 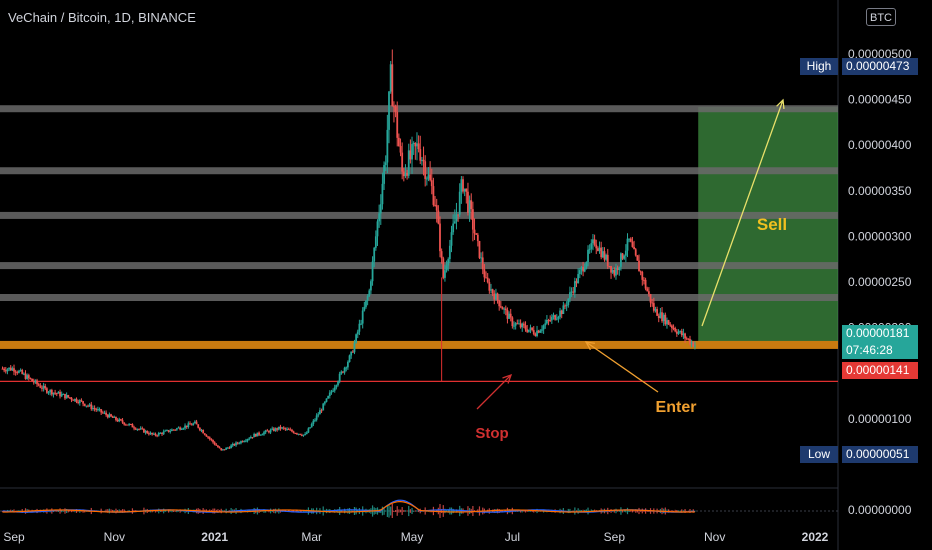 I want to click on resistance-level, so click(x=419, y=298).